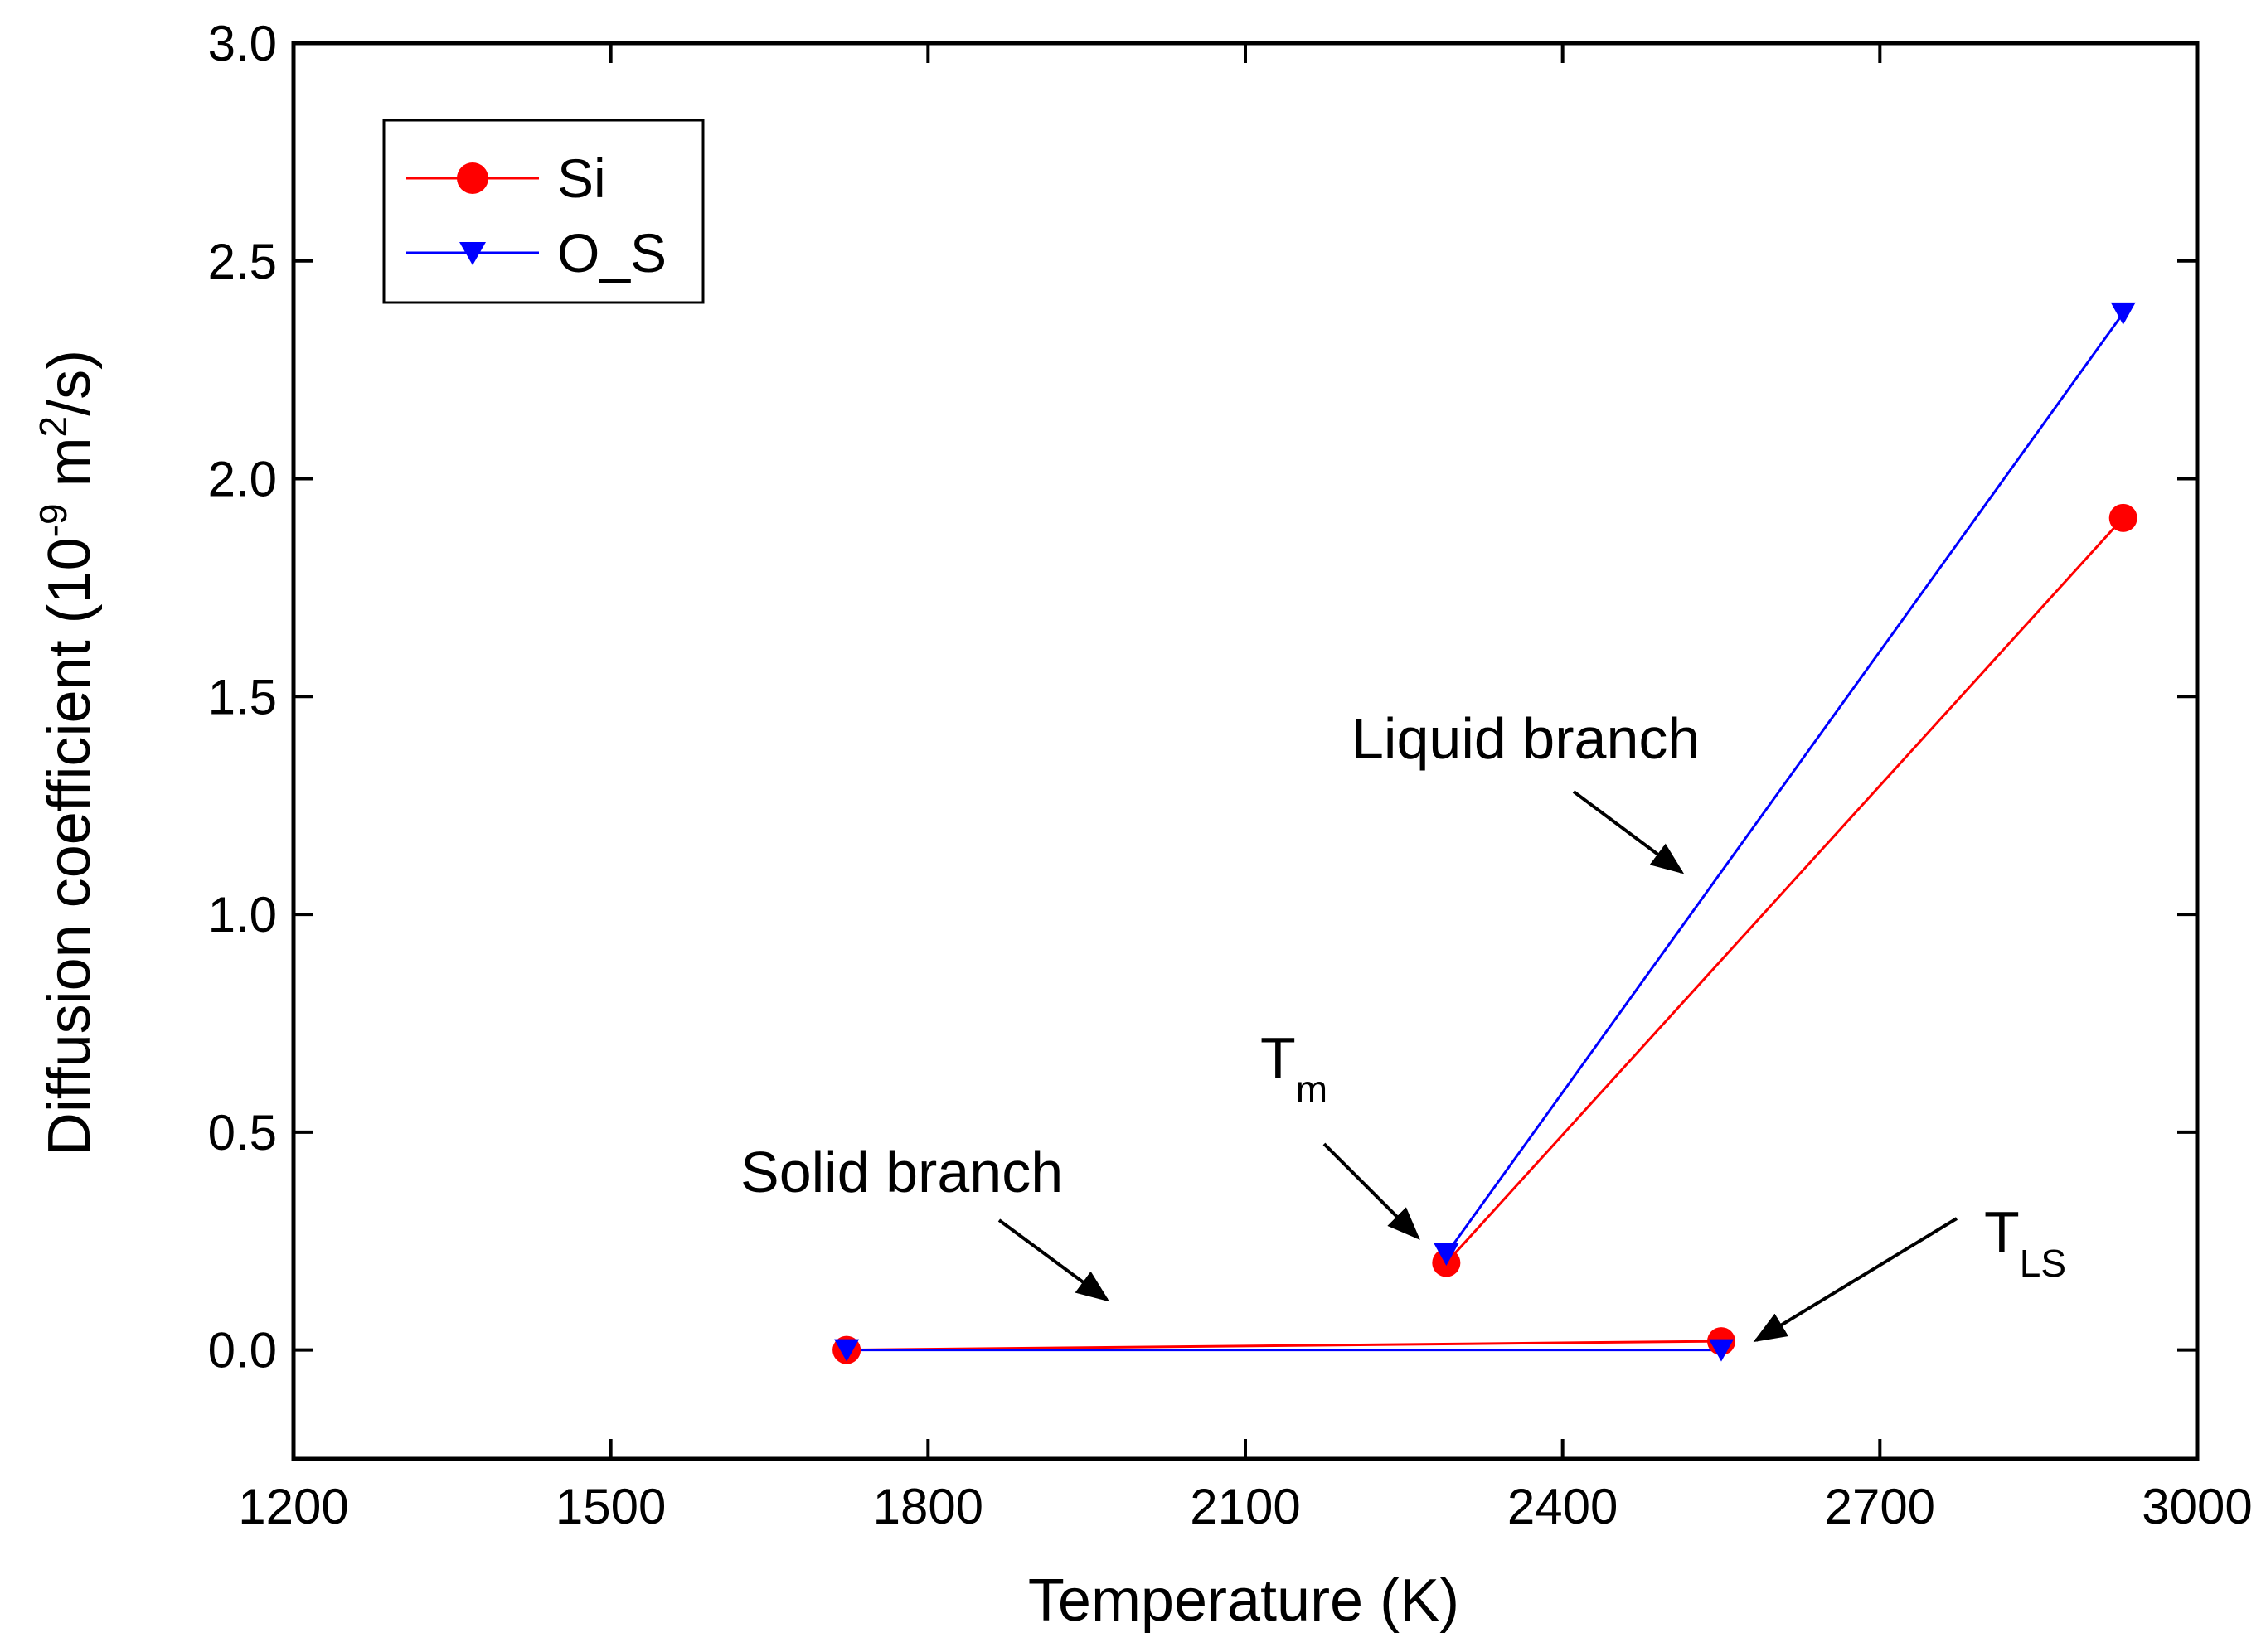 Image resolution: width=2266 pixels, height=1652 pixels. Describe the element at coordinates (67, 752) in the screenshot. I see `y-axis-title: Diffusion coefficient (10-9 m2/s)` at that location.